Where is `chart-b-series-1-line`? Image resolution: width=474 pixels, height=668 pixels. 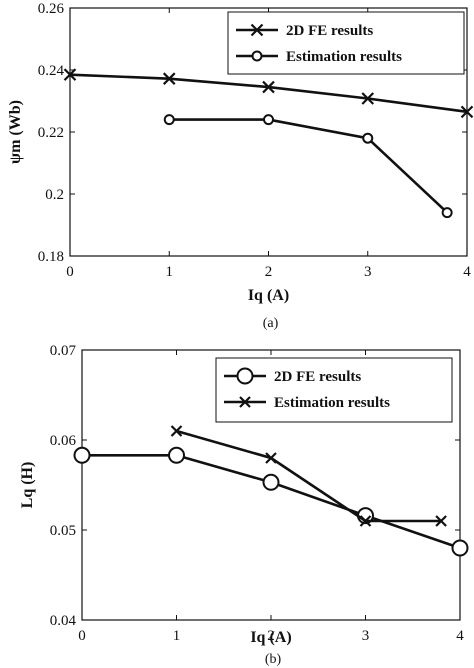 chart-b-series-1-line is located at coordinates (271, 501).